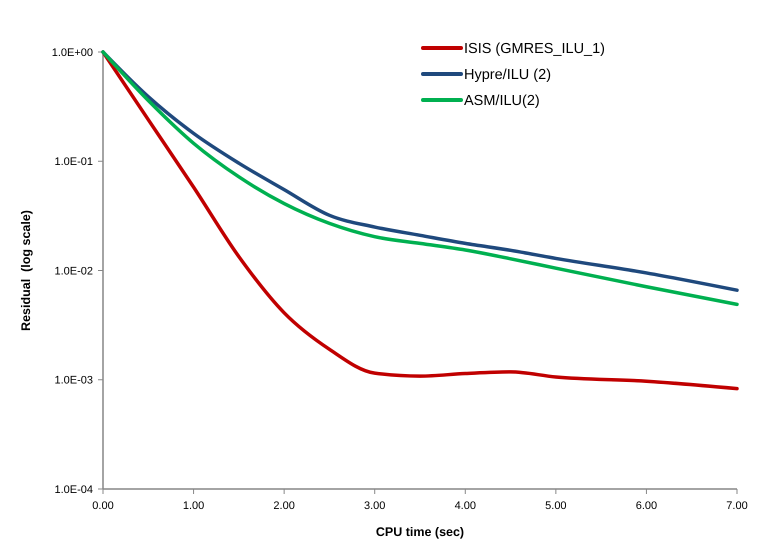 The image size is (763, 545). Describe the element at coordinates (73, 271) in the screenshot. I see `y-tick-label: 1.0E-02` at that location.